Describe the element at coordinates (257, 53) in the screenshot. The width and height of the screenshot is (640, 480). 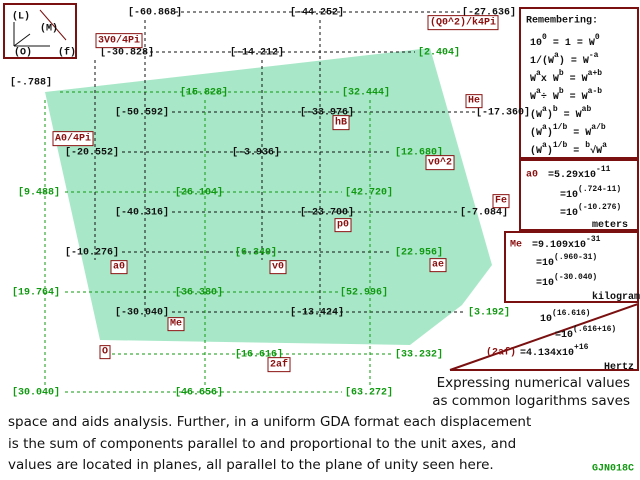
I see `grid-label: [-14.212]` at that location.